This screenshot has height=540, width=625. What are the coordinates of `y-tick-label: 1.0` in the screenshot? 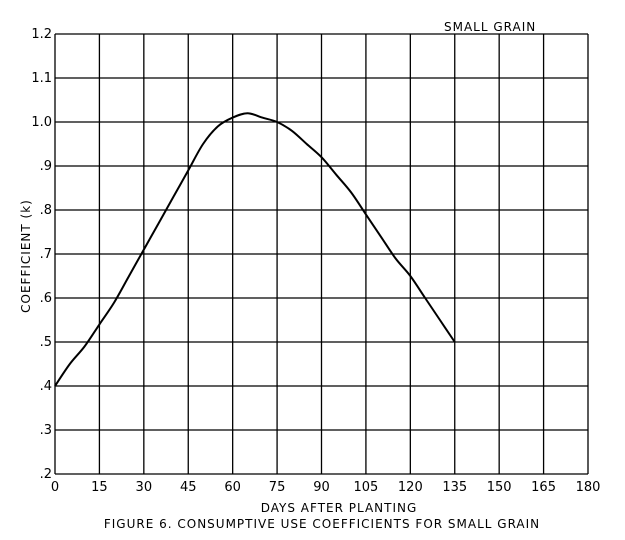 It's located at (41, 122).